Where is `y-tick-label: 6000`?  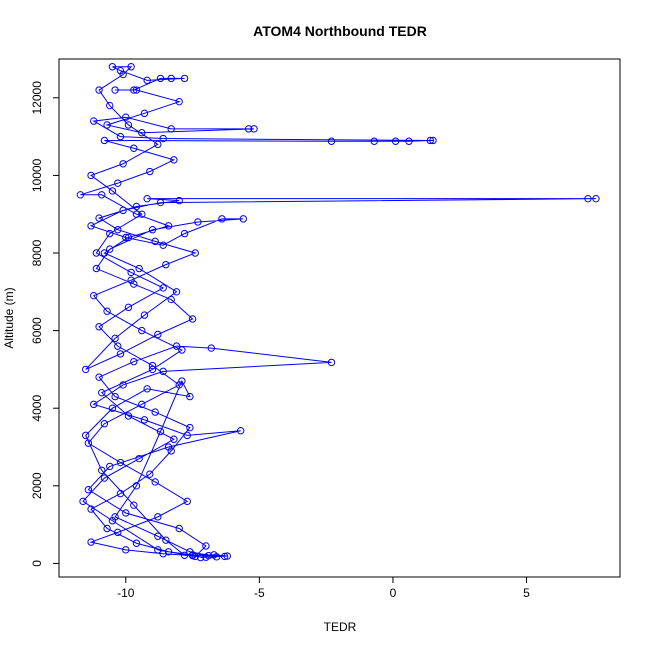
y-tick-label: 6000 is located at coordinates (37, 330).